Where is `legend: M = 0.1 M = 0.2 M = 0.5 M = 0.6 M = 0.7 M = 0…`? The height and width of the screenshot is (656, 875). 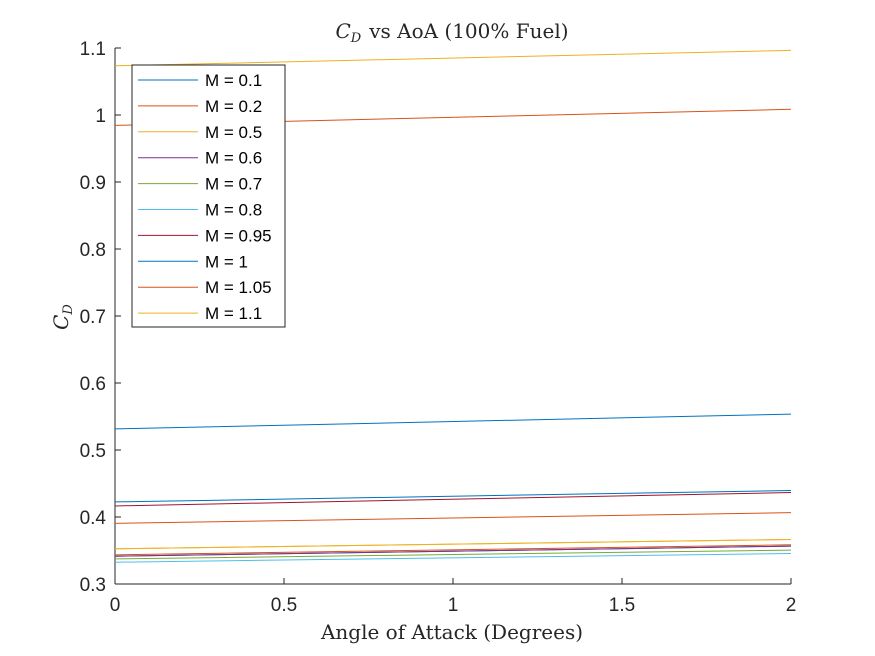 legend: M = 0.1 M = 0.2 M = 0.5 M = 0.6 M = 0.7 M = 0… is located at coordinates (208, 196).